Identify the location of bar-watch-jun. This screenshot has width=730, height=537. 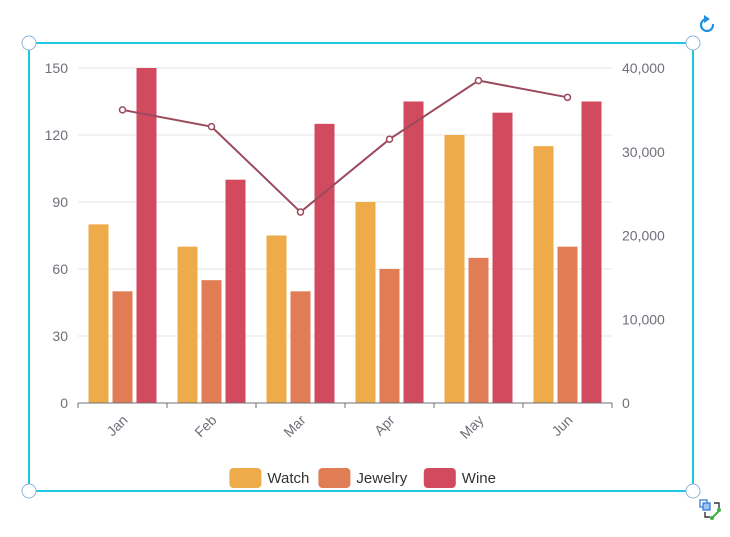
(543, 274).